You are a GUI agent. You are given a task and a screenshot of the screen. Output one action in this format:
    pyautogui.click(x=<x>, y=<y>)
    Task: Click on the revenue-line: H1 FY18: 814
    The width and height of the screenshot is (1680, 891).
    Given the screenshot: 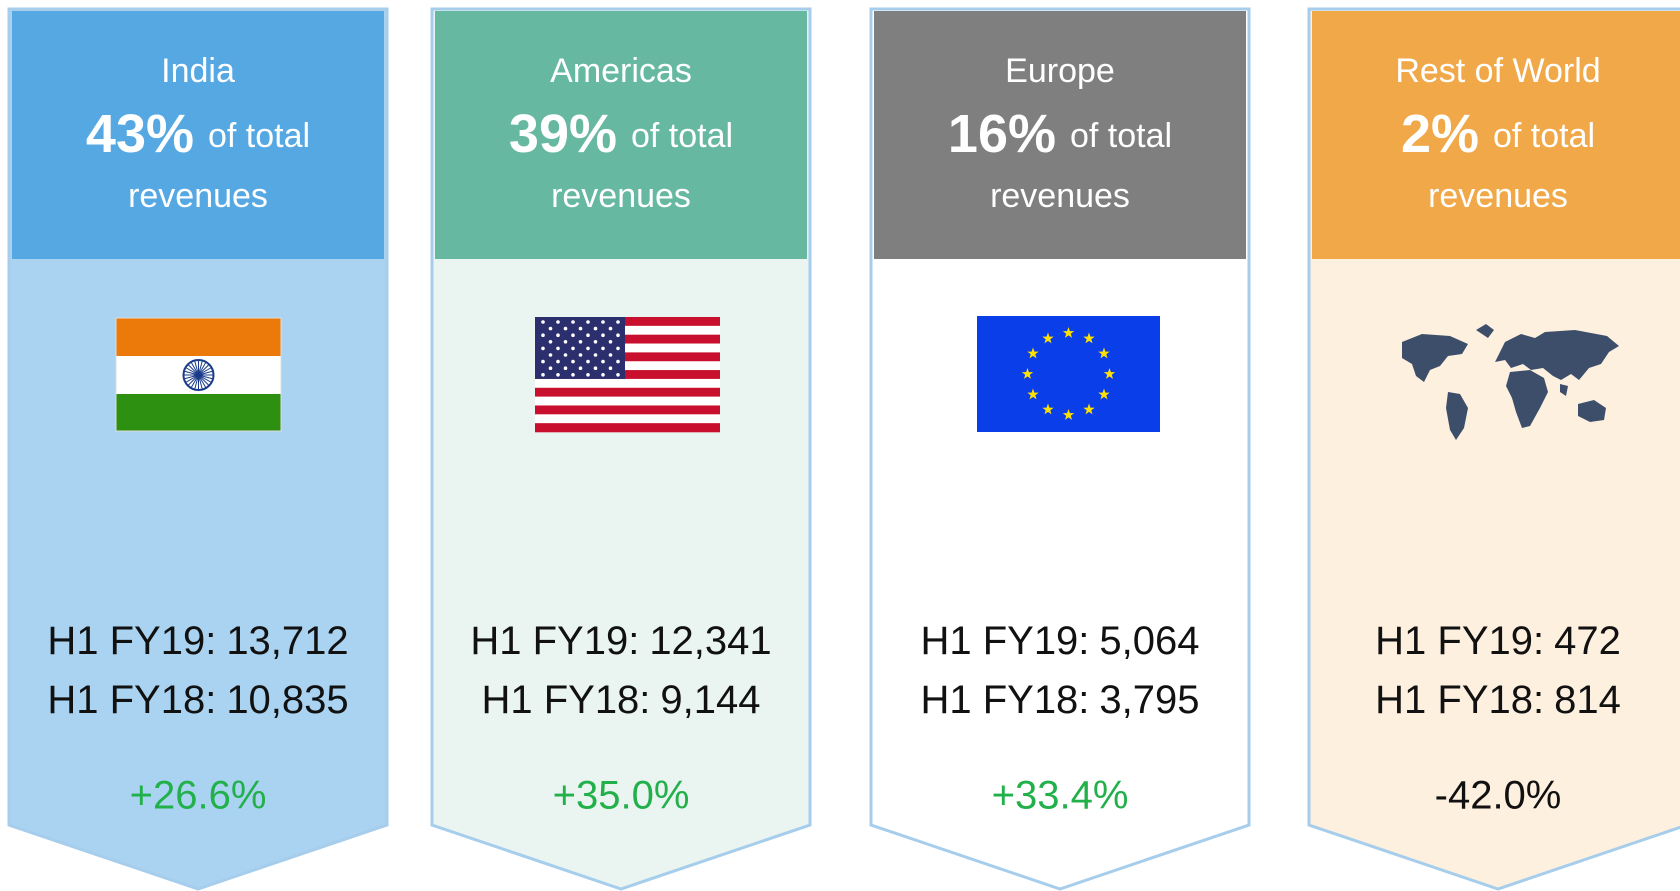 What is the action you would take?
    pyautogui.click(x=1498, y=700)
    